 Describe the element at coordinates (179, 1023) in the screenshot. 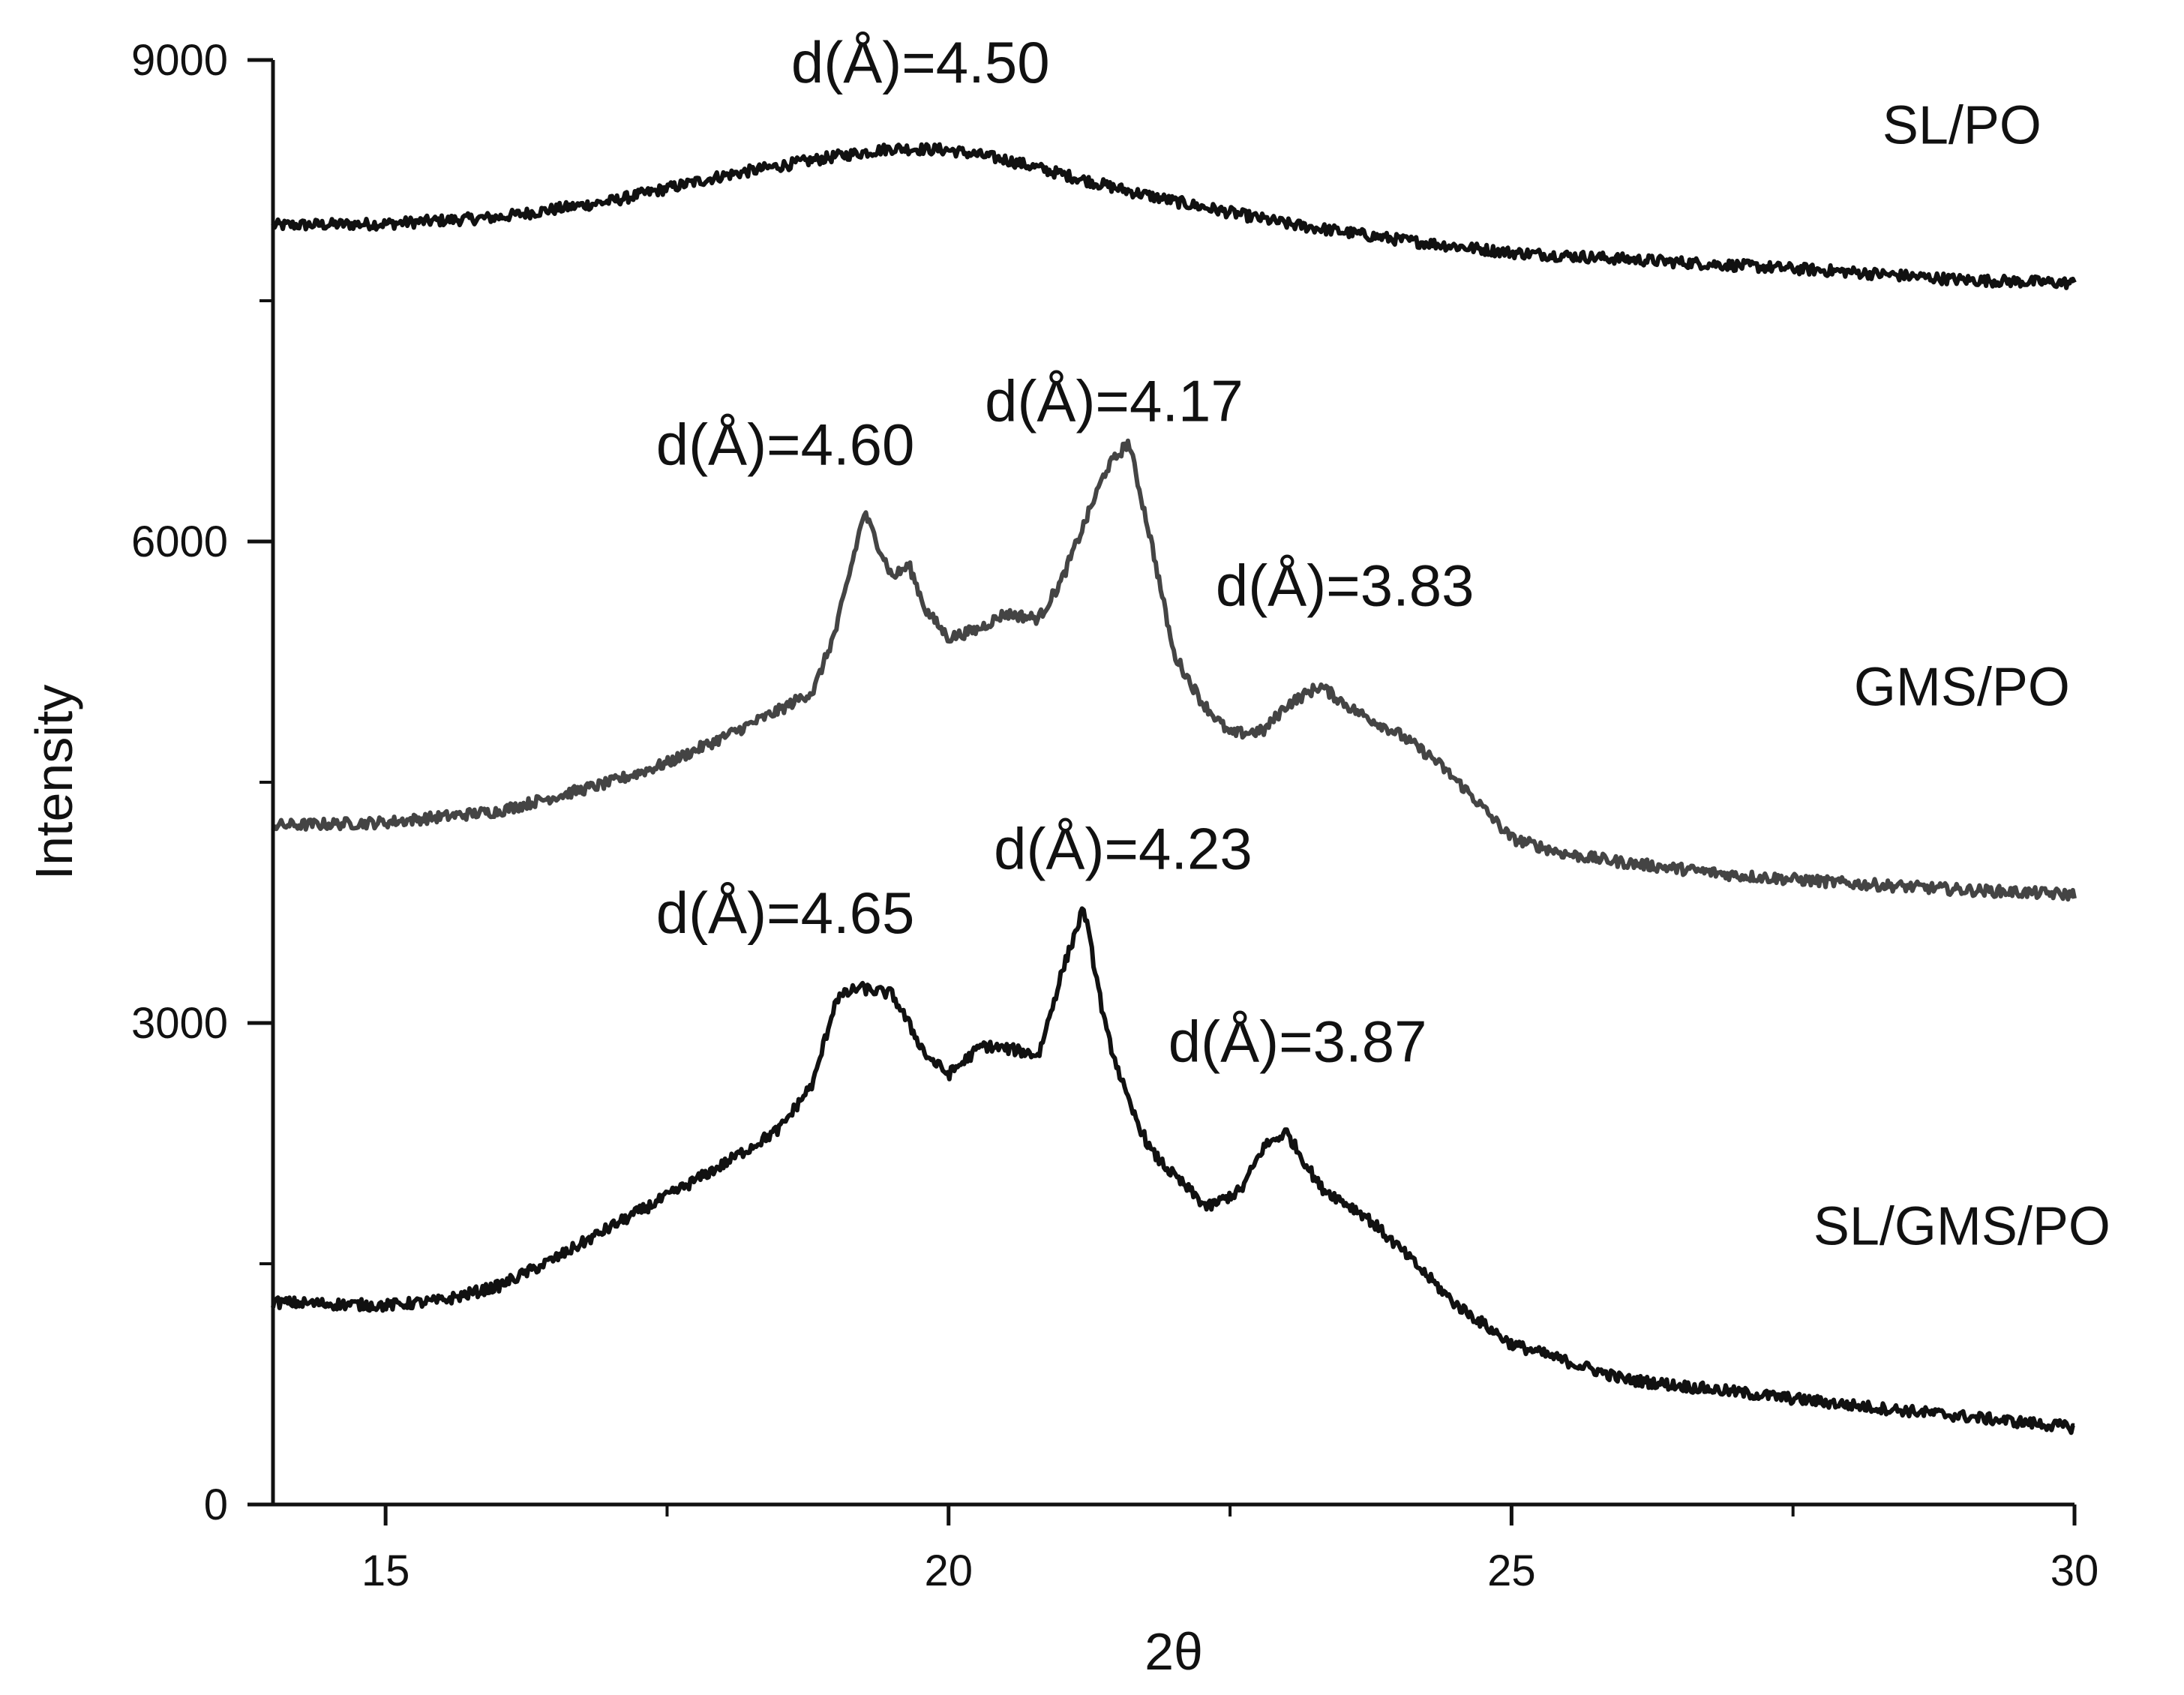

I see `y-tick-label: 3000` at that location.